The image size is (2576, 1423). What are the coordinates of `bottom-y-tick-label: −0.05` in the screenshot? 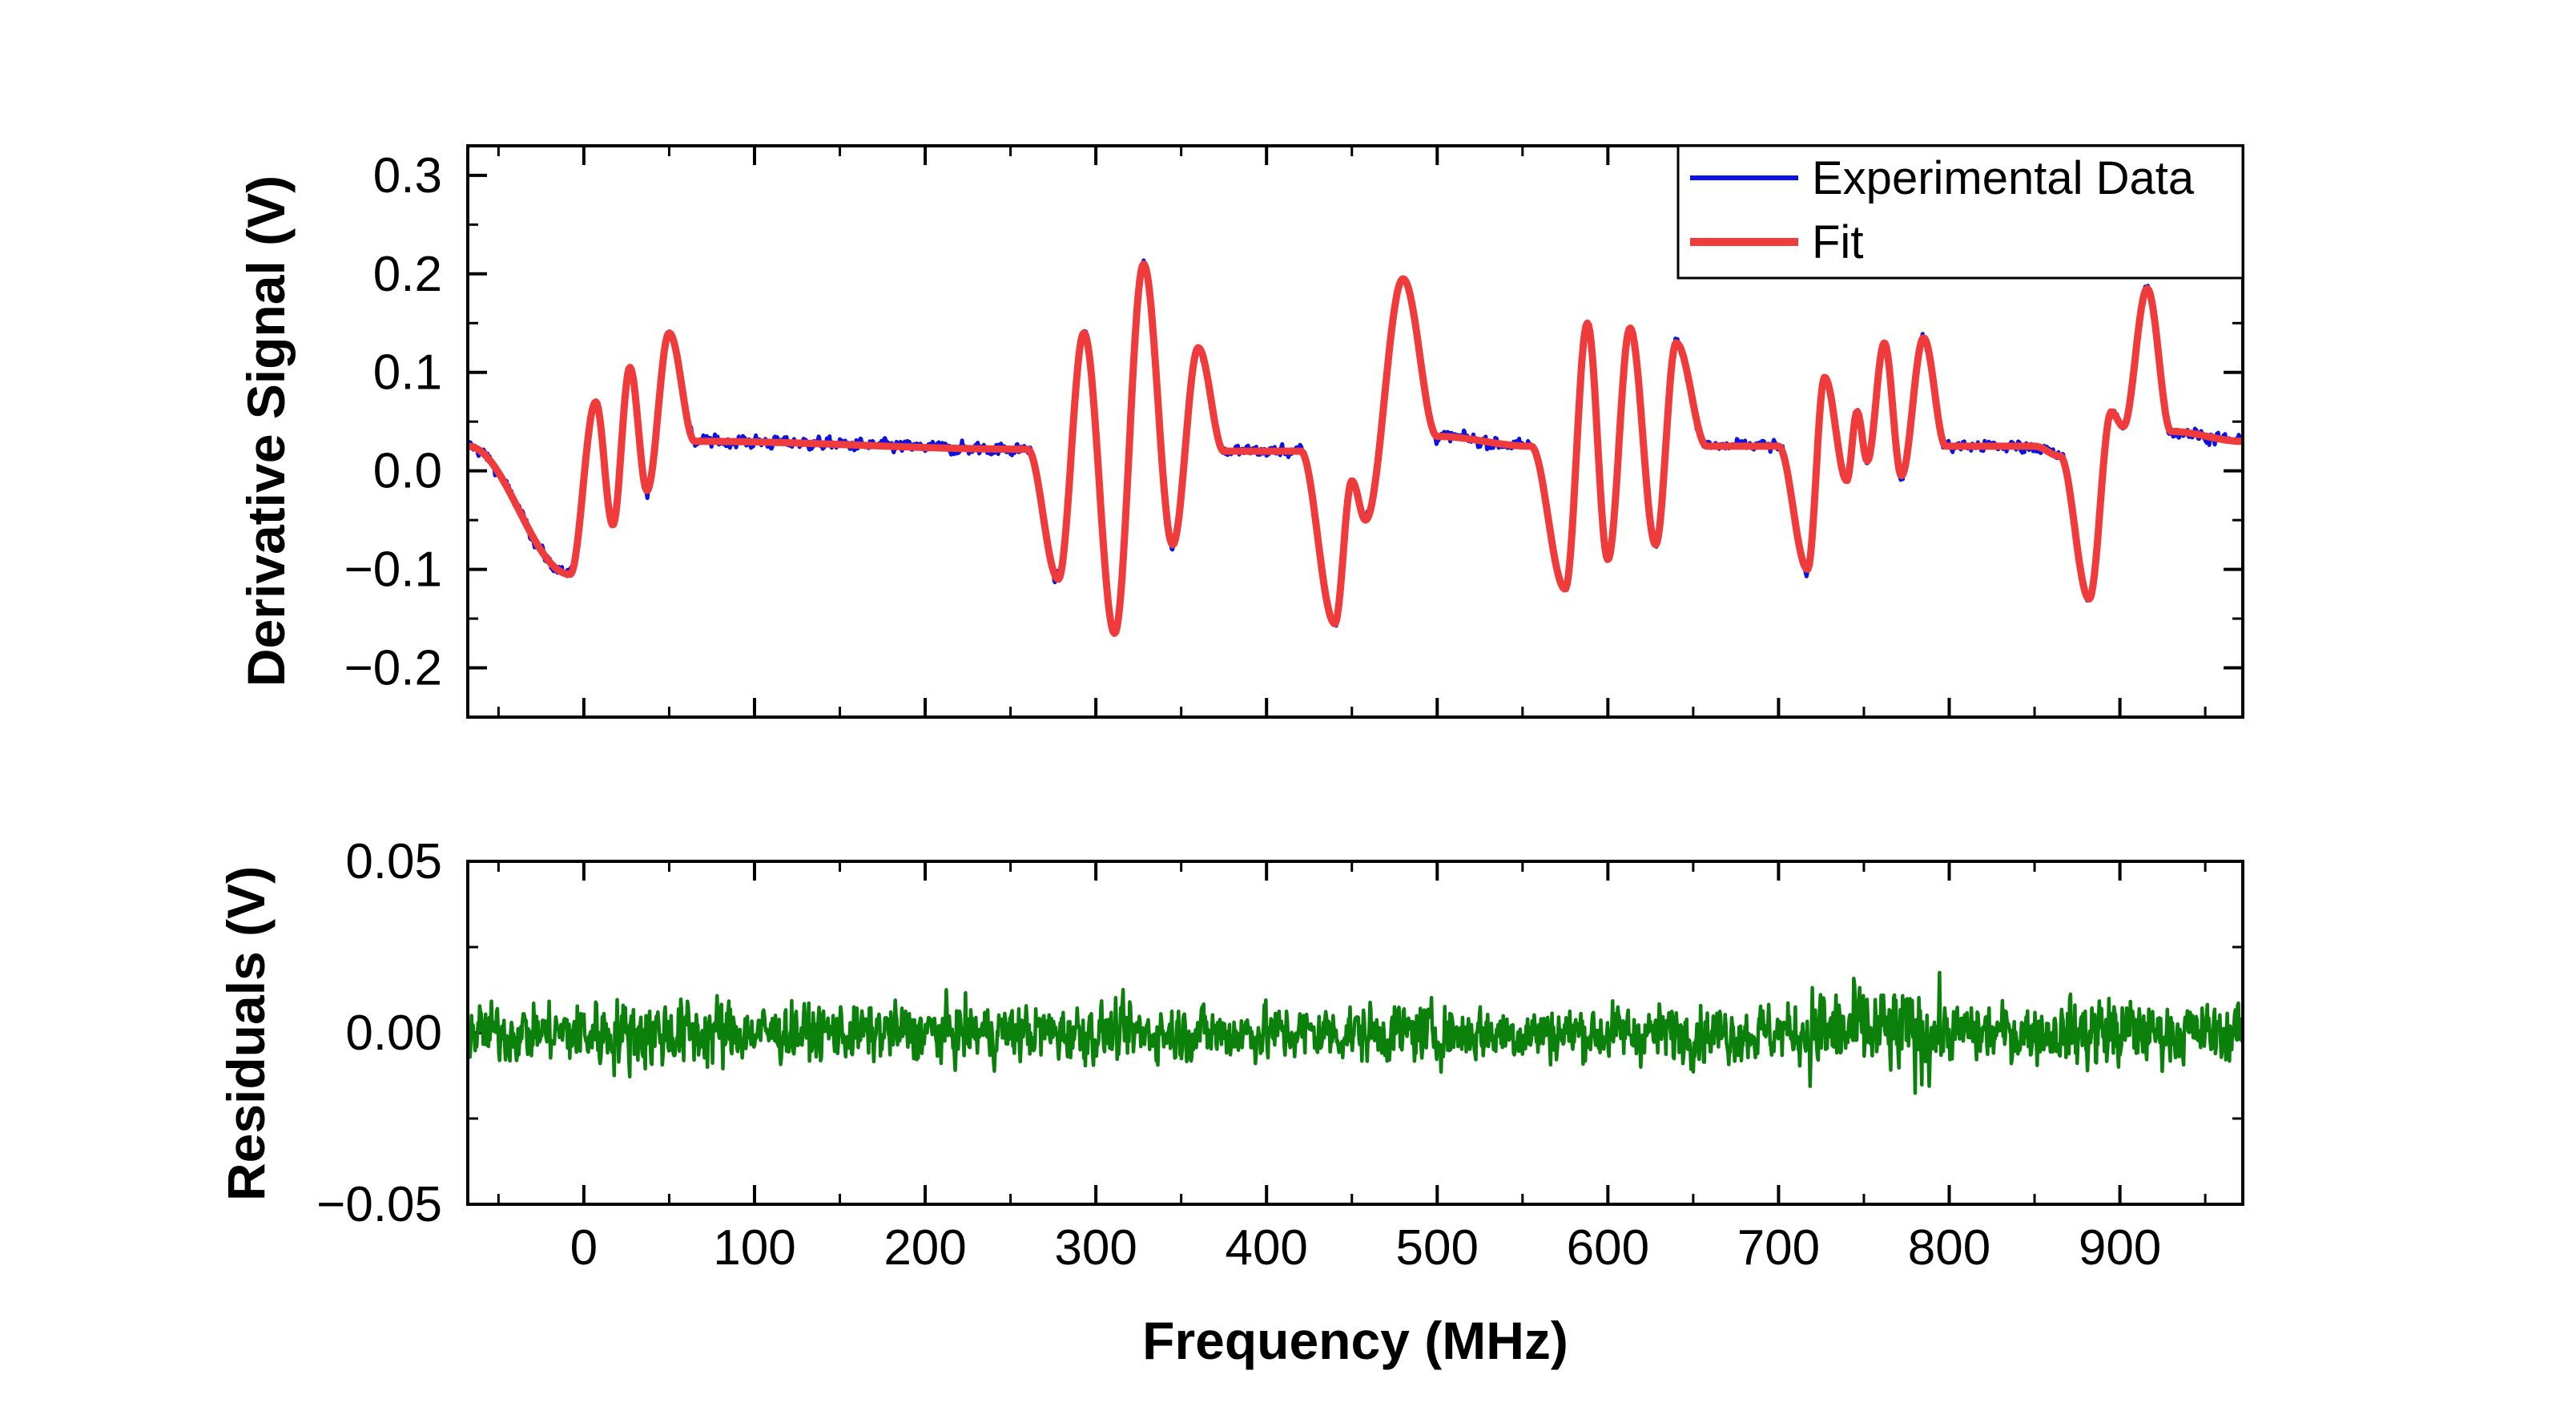 It's located at (379, 1205).